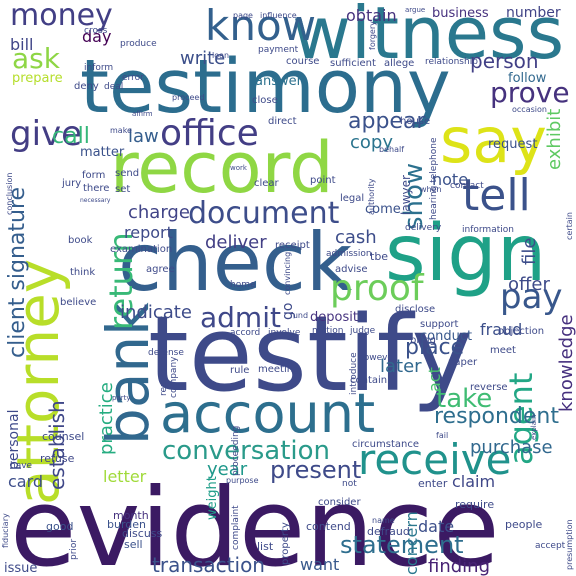 Image resolution: width=576 pixels, height=576 pixels. What do you see at coordinates (208, 564) in the screenshot?
I see `word-transaction: transaction` at bounding box center [208, 564].